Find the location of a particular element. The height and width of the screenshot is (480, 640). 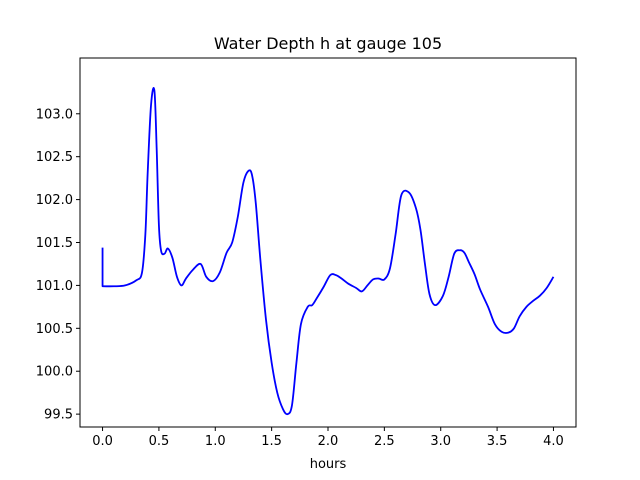

x-tick-label: 1.0 is located at coordinates (215, 441).